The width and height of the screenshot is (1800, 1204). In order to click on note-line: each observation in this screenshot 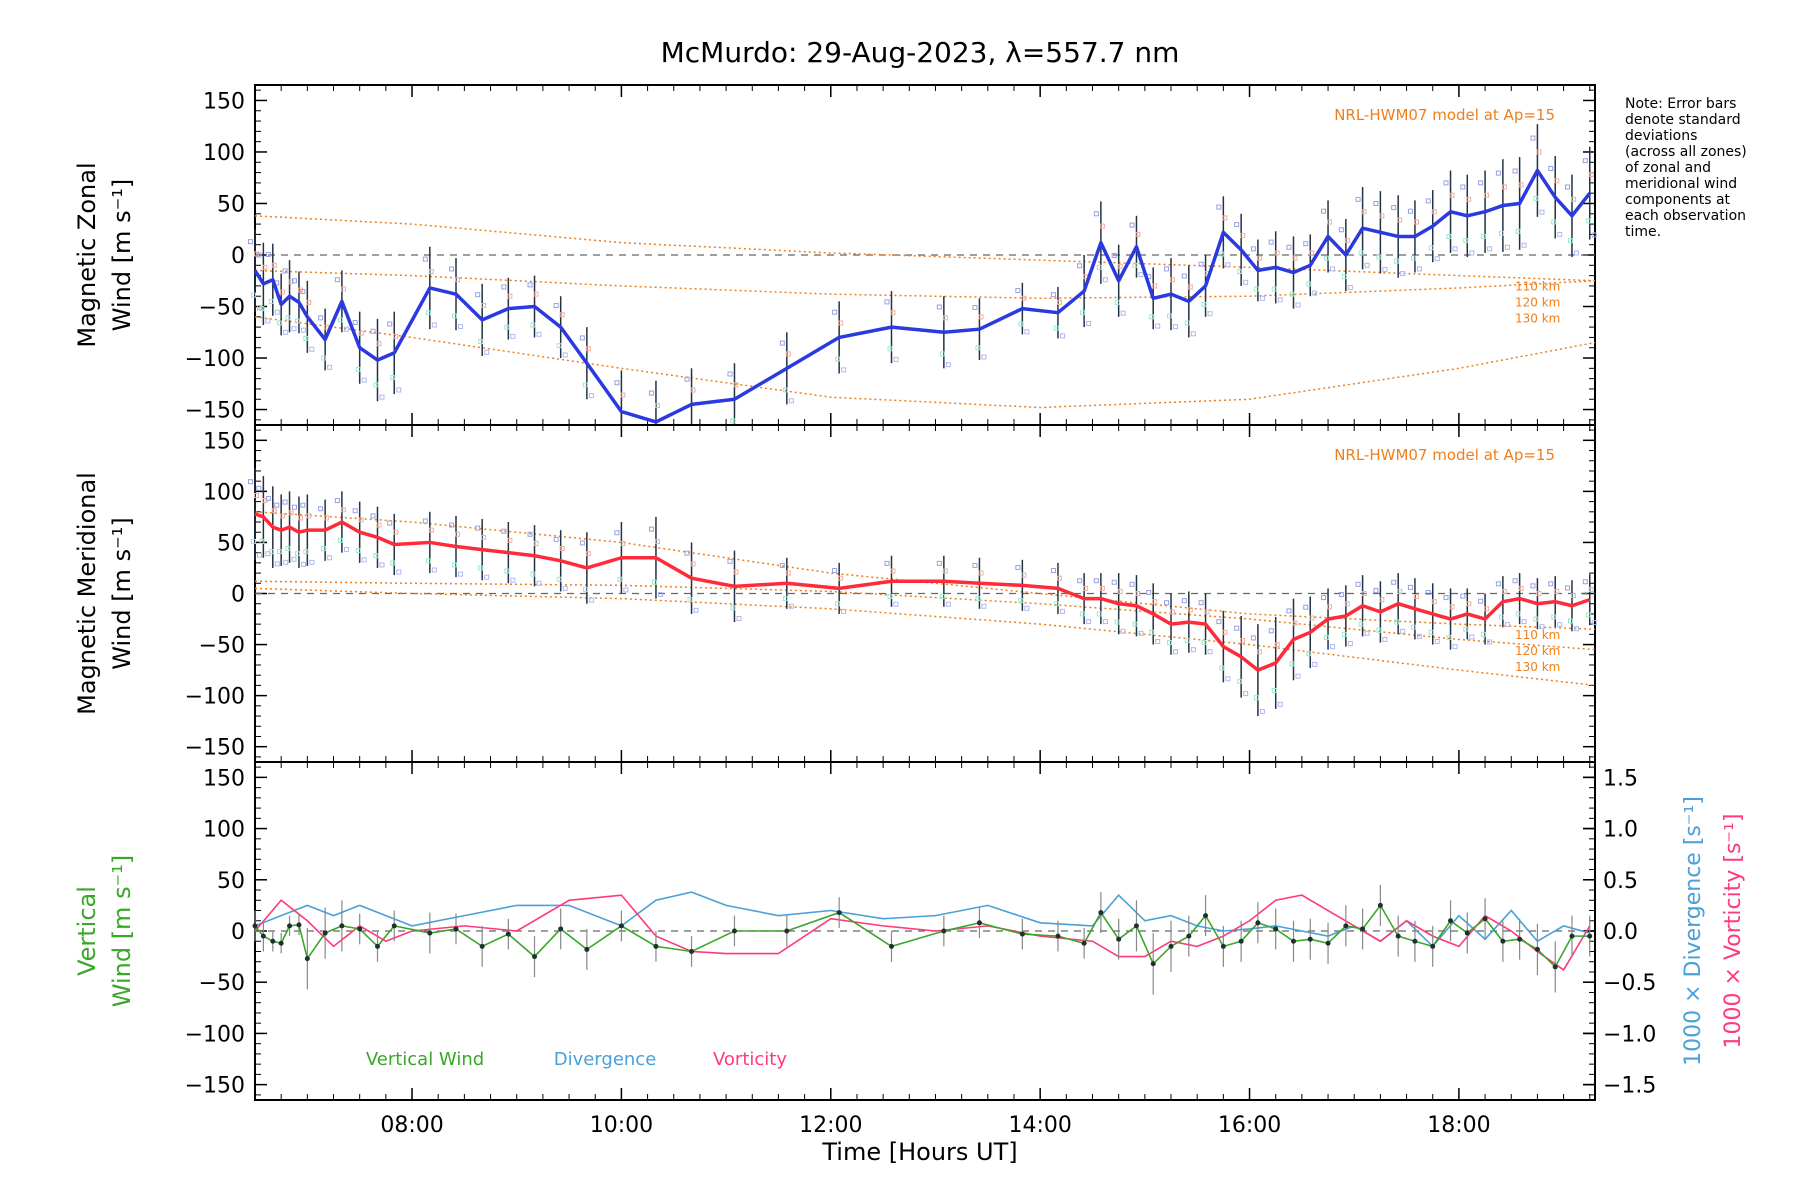, I will do `click(1685, 216)`.